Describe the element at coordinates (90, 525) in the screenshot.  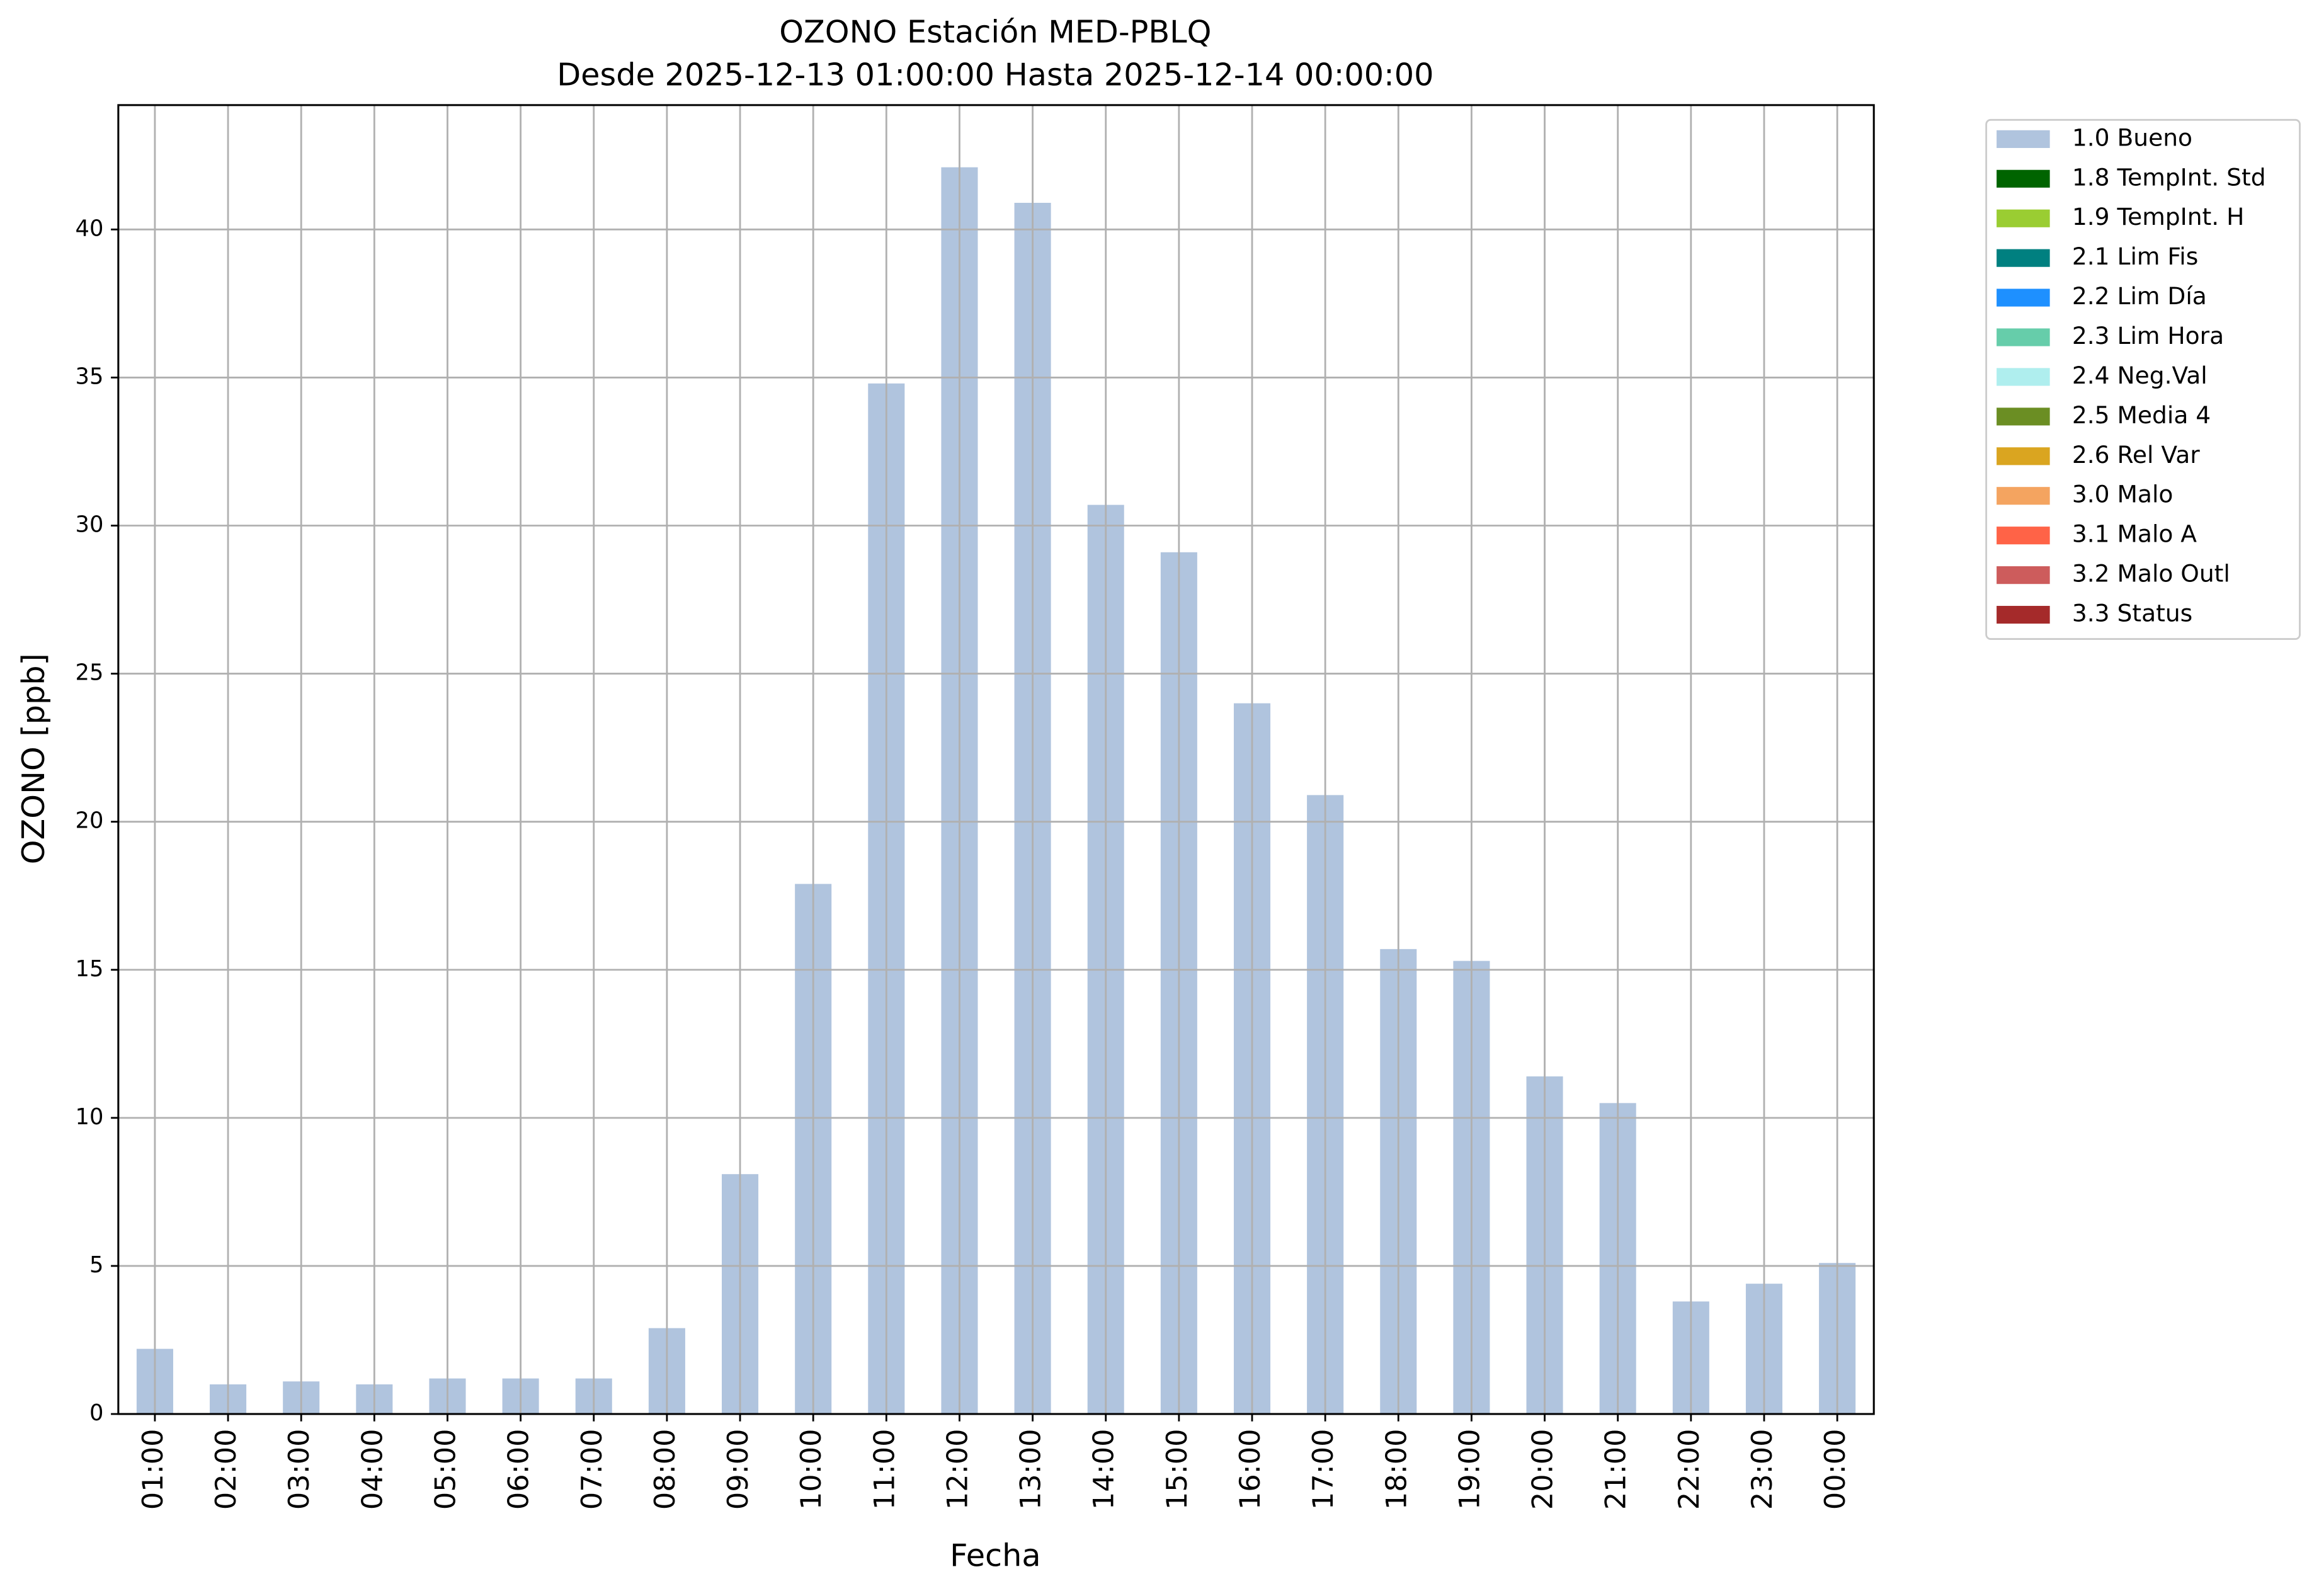
I see `y-tick-label: 30` at that location.